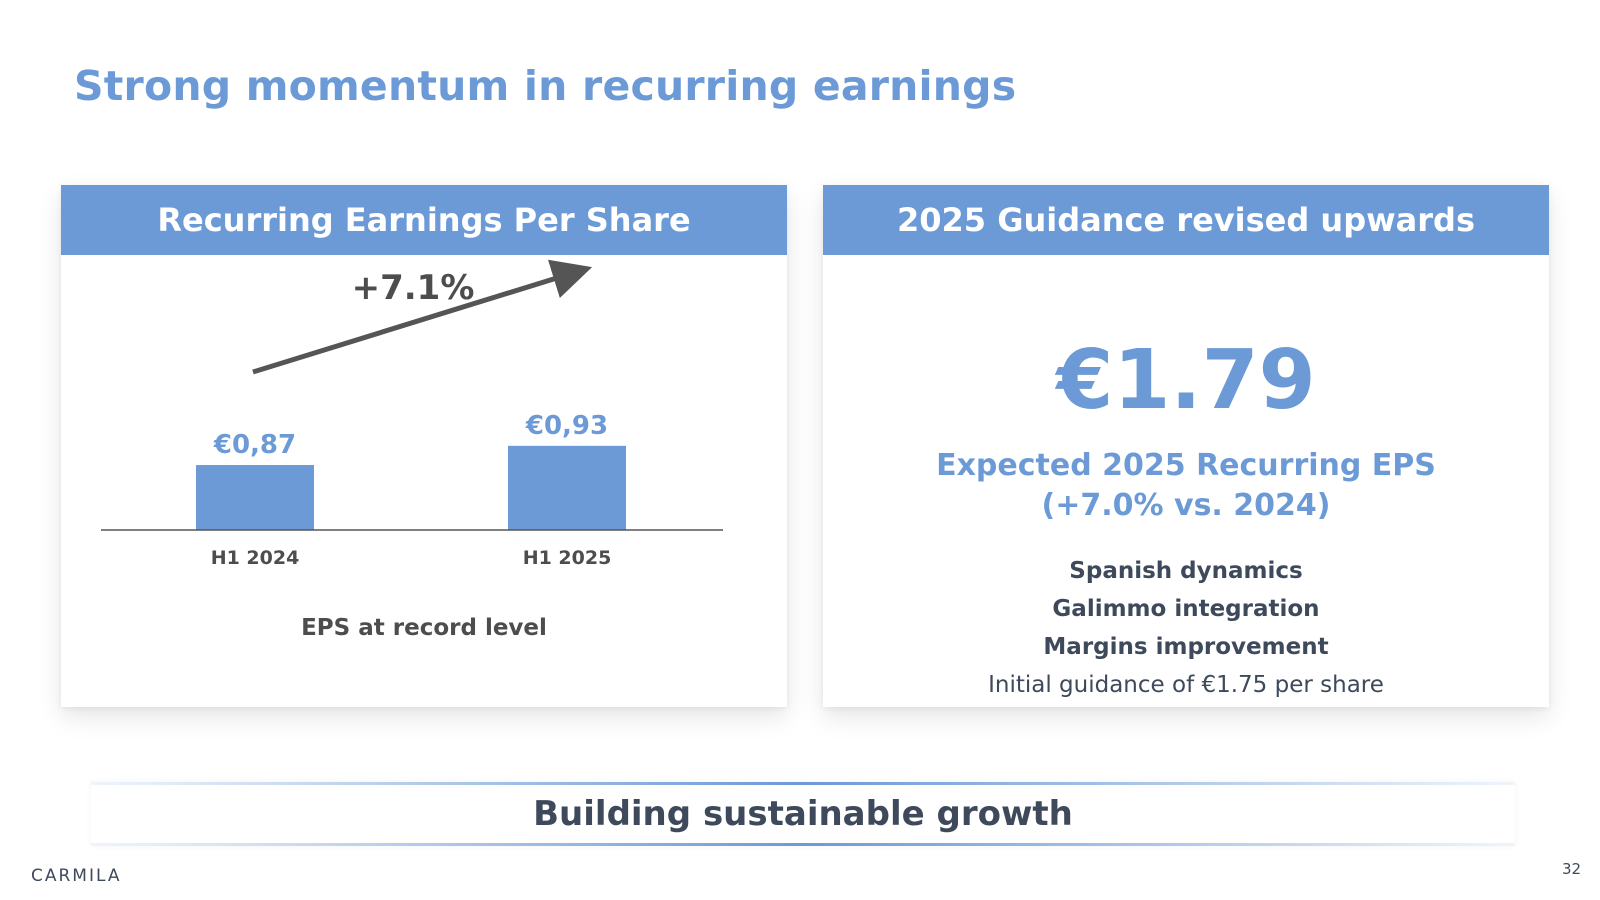 This screenshot has width=1600, height=900. Describe the element at coordinates (413, 288) in the screenshot. I see `growth-label: +7.1%` at that location.